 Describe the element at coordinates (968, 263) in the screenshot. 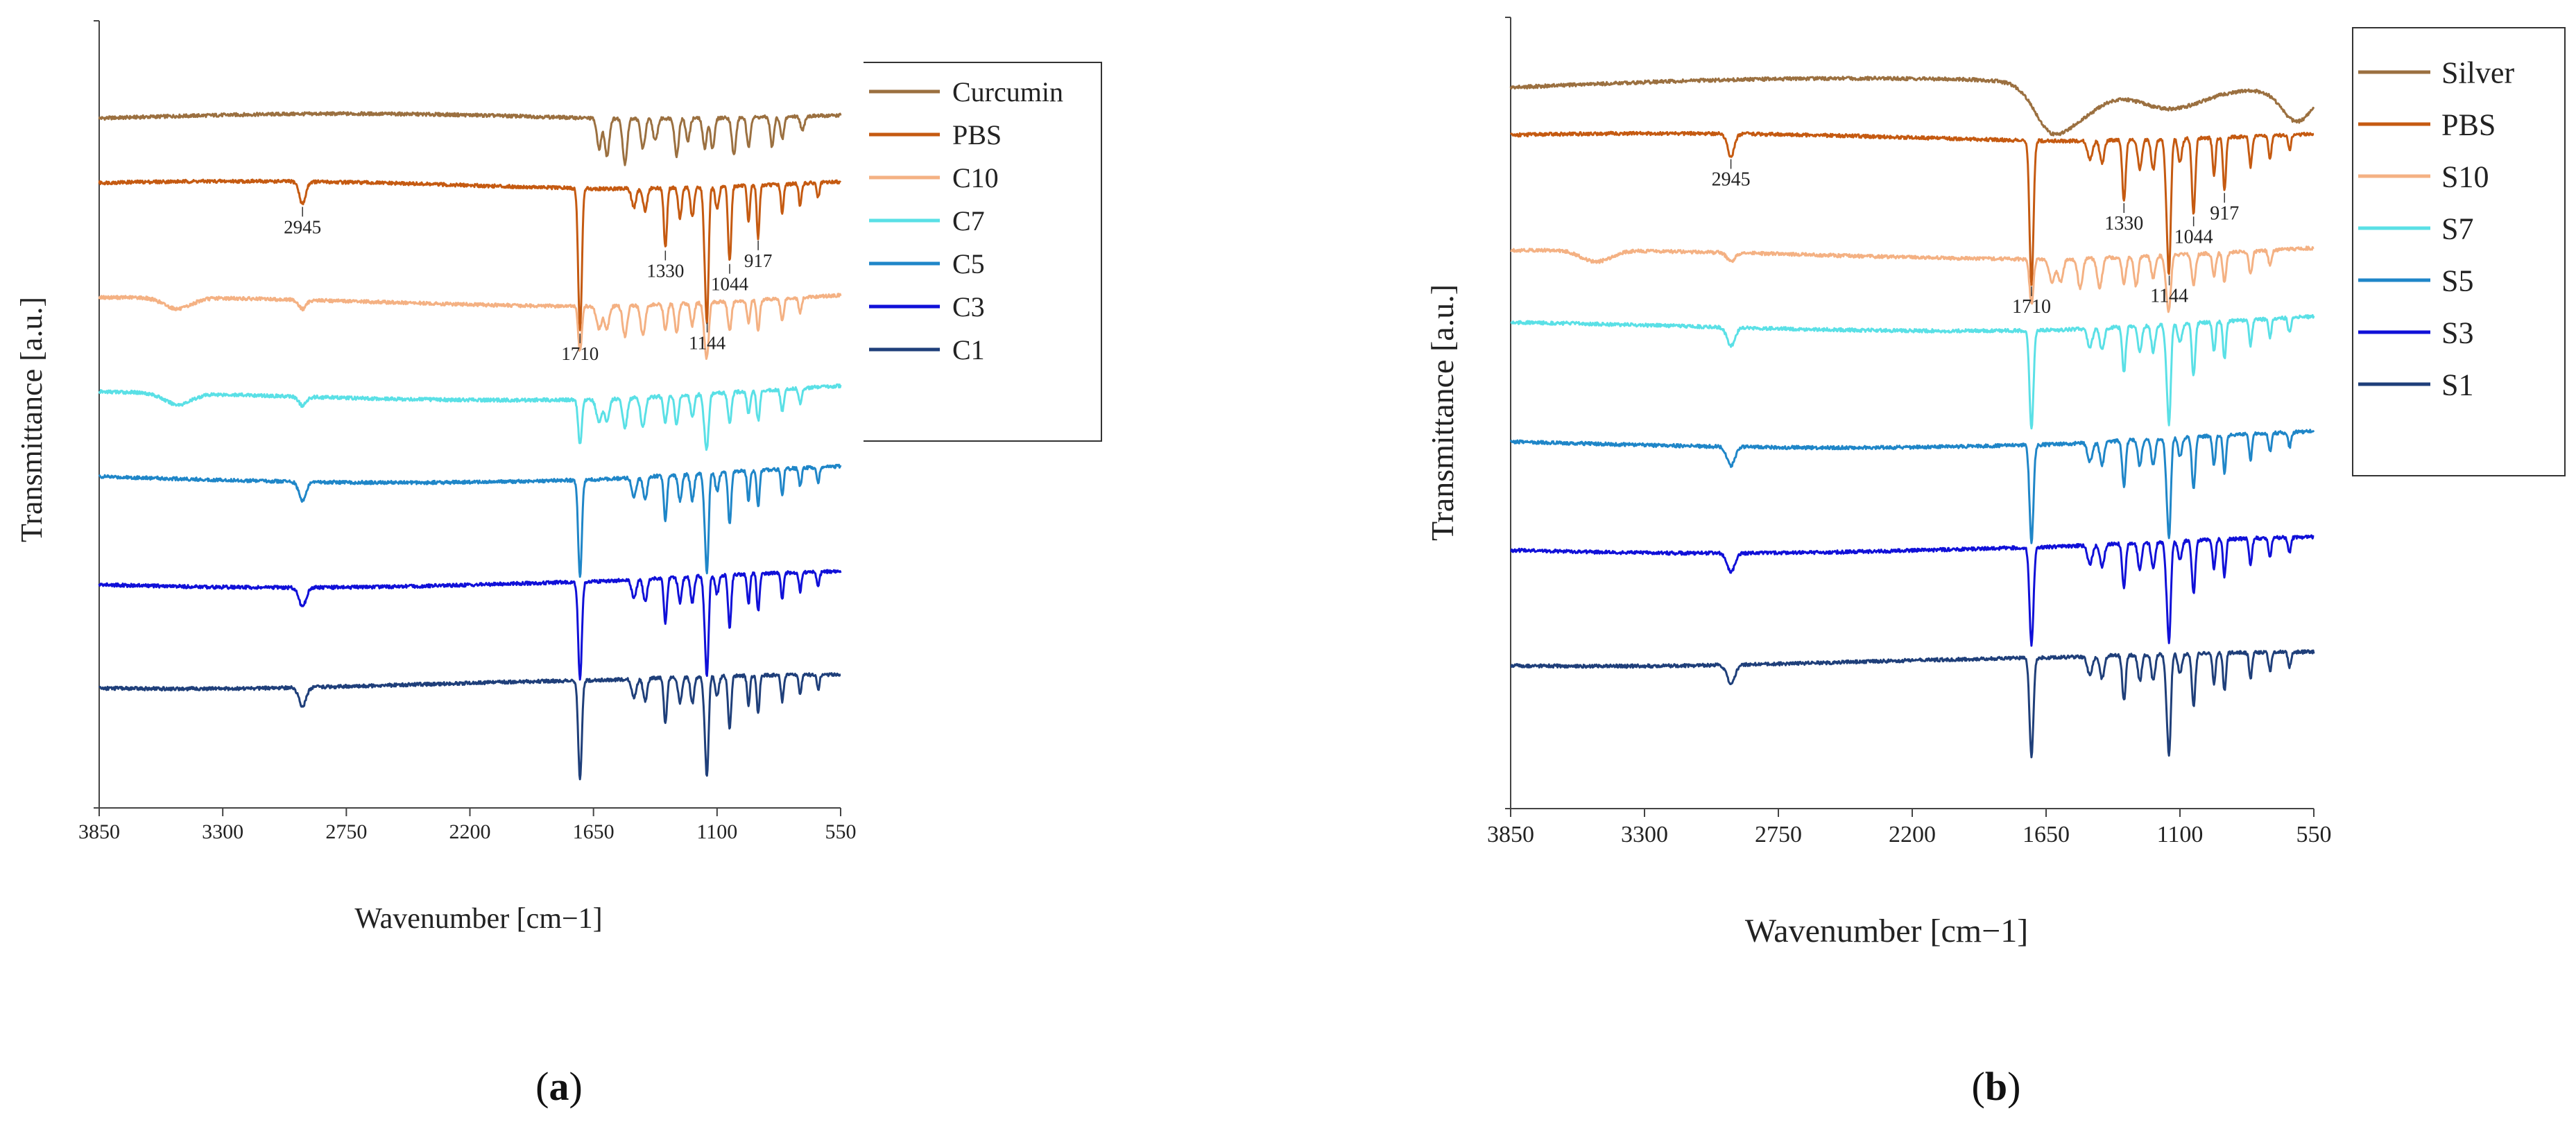

I see `legend-label-c5: C5` at that location.